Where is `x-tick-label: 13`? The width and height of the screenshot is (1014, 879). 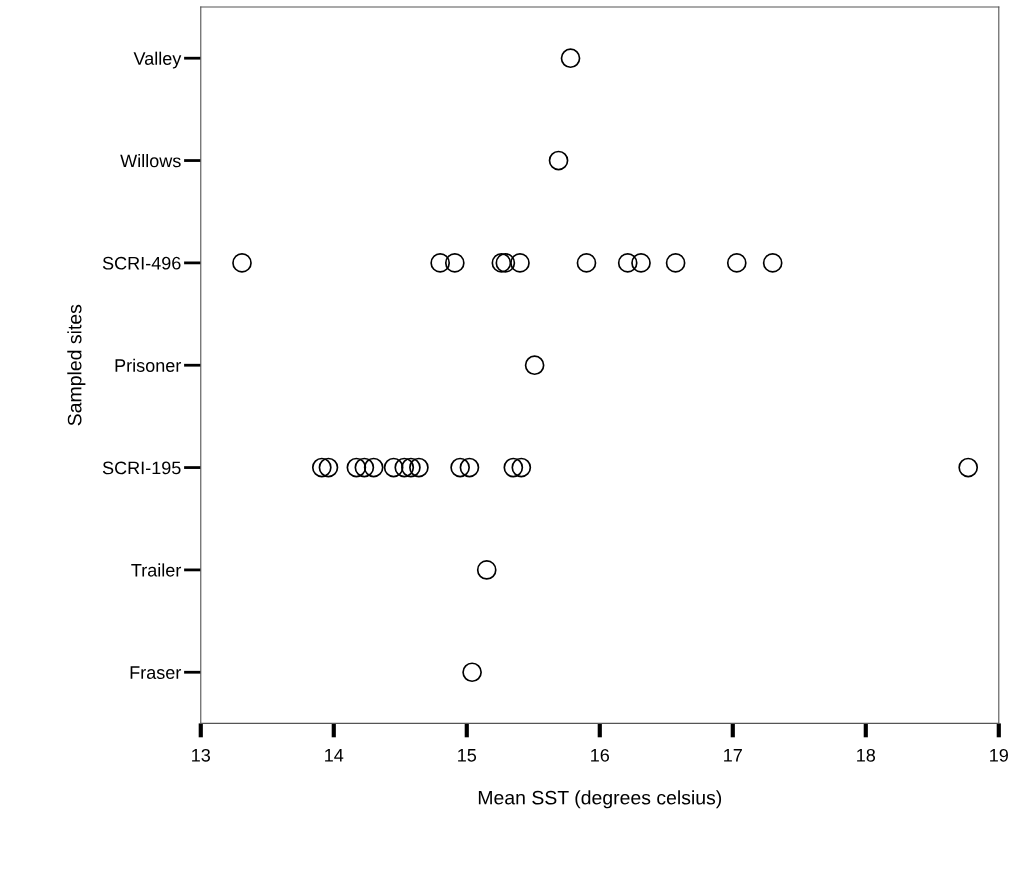
x-tick-label: 13 is located at coordinates (201, 755).